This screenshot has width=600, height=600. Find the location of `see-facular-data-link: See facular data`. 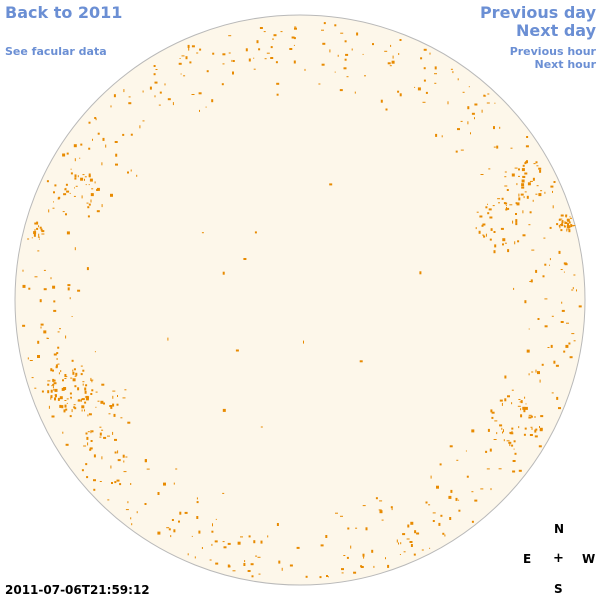

see-facular-data-link: See facular data is located at coordinates (56, 51).